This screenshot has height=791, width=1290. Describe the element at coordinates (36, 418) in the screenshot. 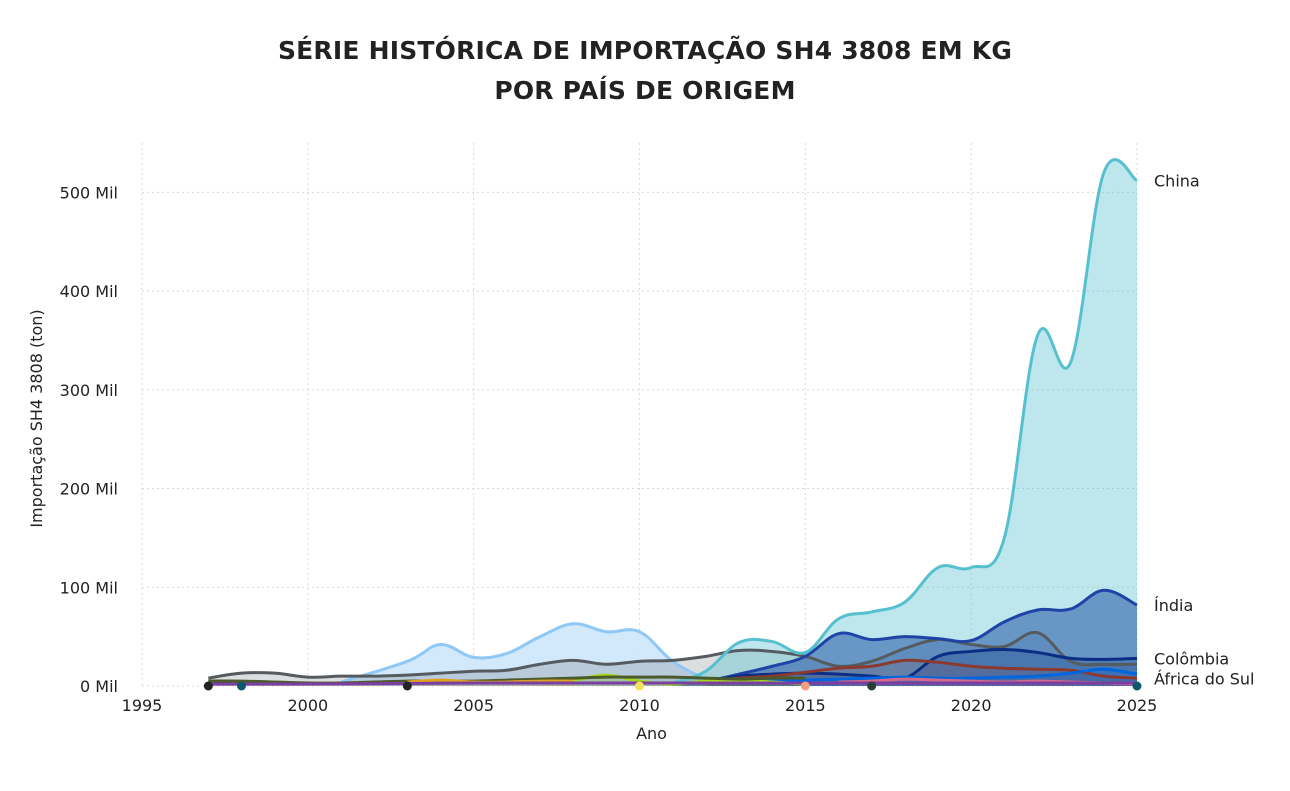

I see `y-axis-title: Importação SH4 3808 (ton)` at that location.